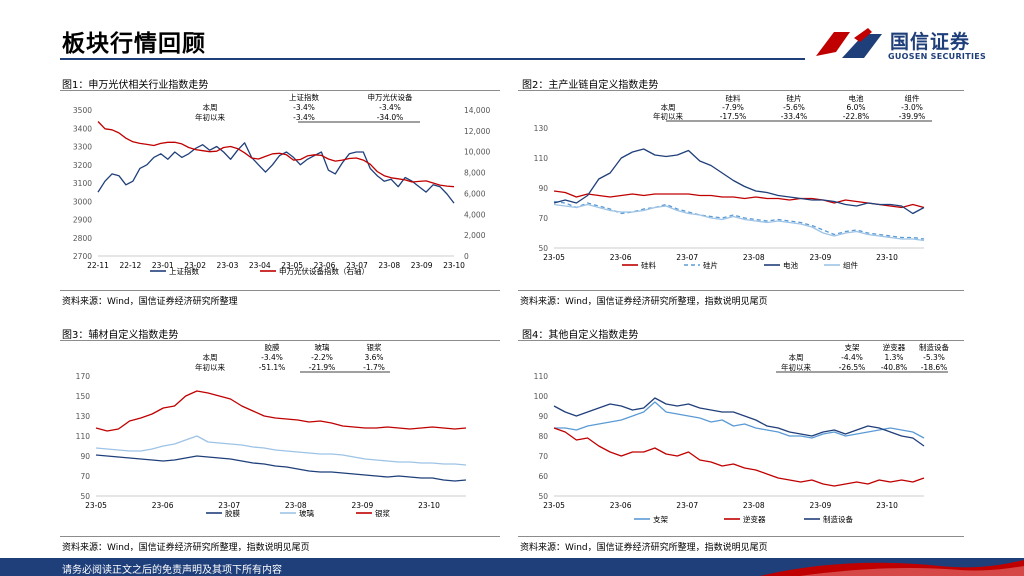  Describe the element at coordinates (477, 110) in the screenshot. I see `y2-tick-label: 14,000` at that location.